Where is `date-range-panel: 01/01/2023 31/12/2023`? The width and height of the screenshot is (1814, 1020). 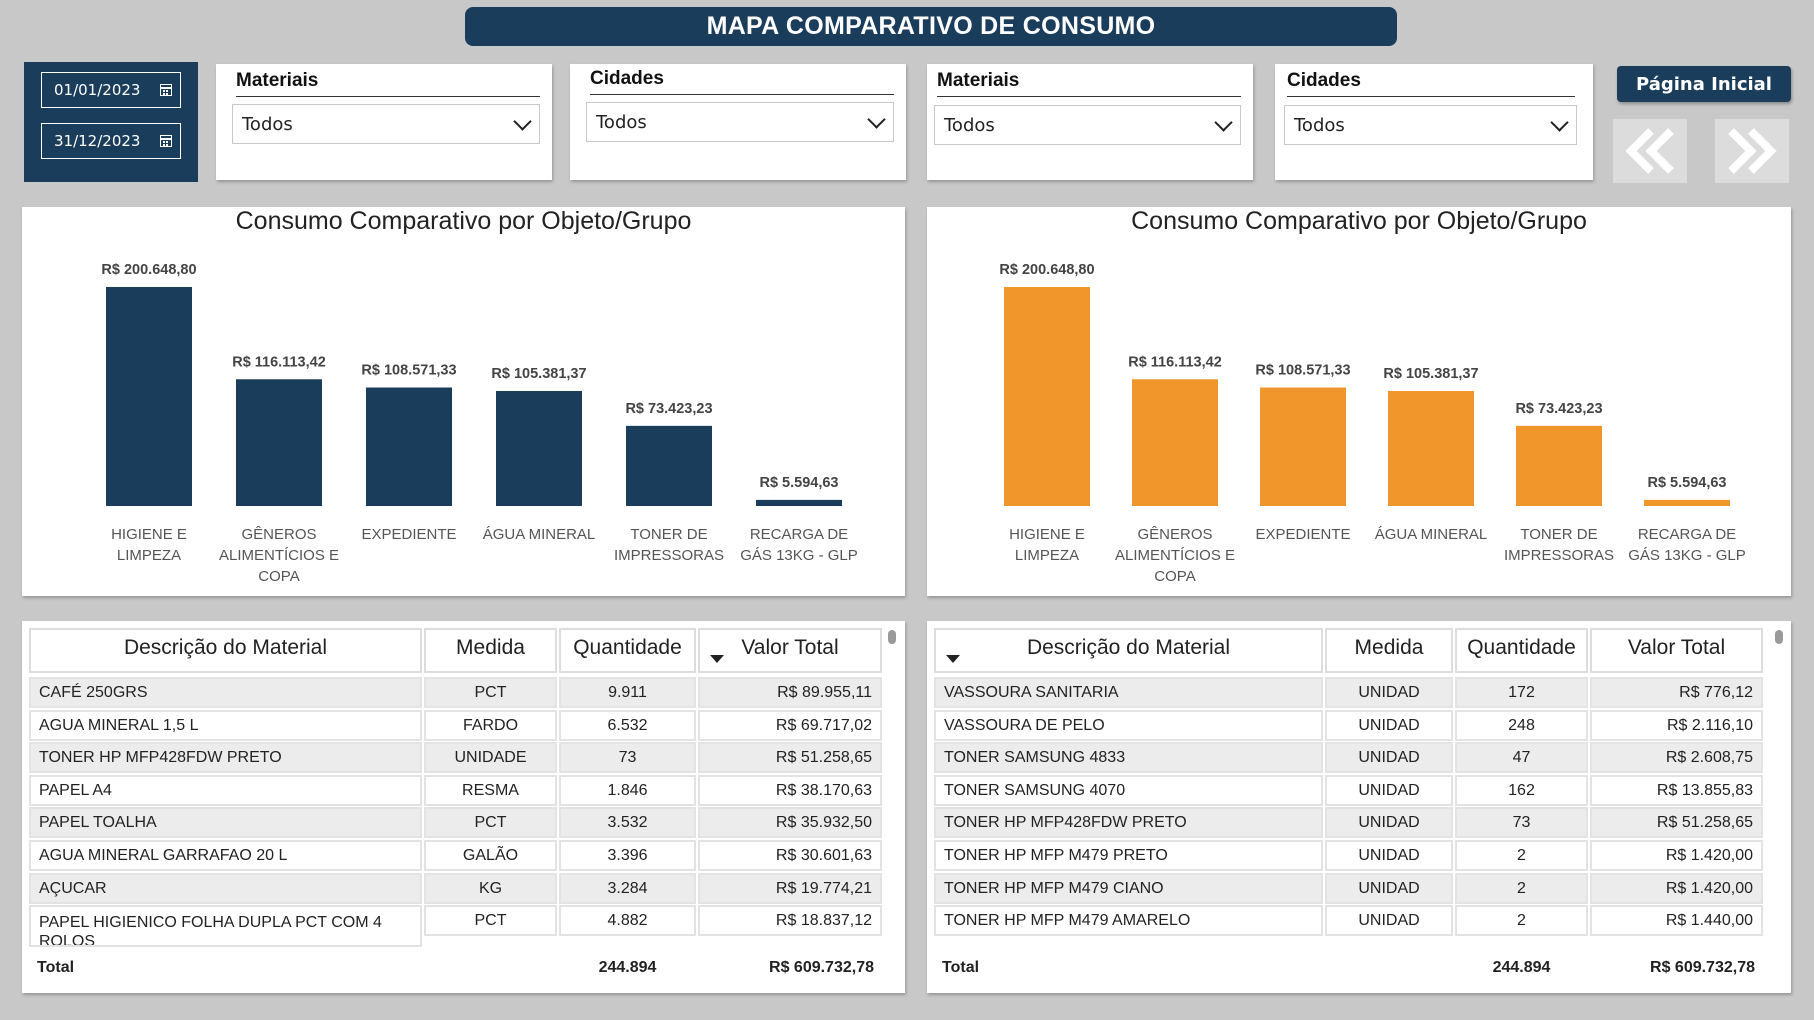 date-range-panel: 01/01/2023 31/12/2023 is located at coordinates (111, 122).